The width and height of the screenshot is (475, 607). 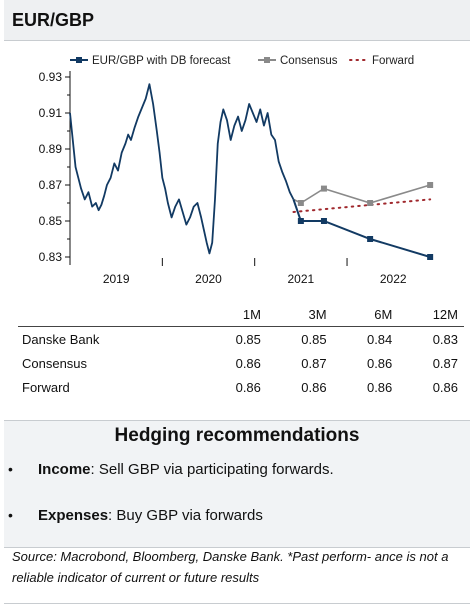 What do you see at coordinates (53, 20) in the screenshot?
I see `chart-title: EUR/GBP` at bounding box center [53, 20].